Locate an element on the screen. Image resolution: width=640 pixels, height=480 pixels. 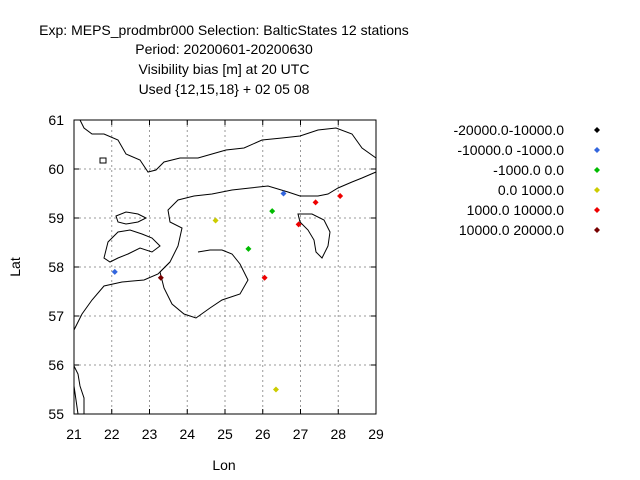
x-tick-label: 23 is located at coordinates (150, 434).